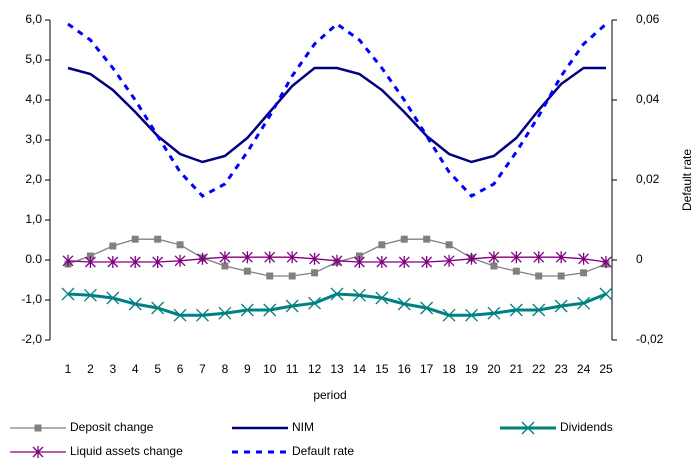 The image size is (699, 468). I want to click on y2-tick-label: 0,04, so click(648, 99).